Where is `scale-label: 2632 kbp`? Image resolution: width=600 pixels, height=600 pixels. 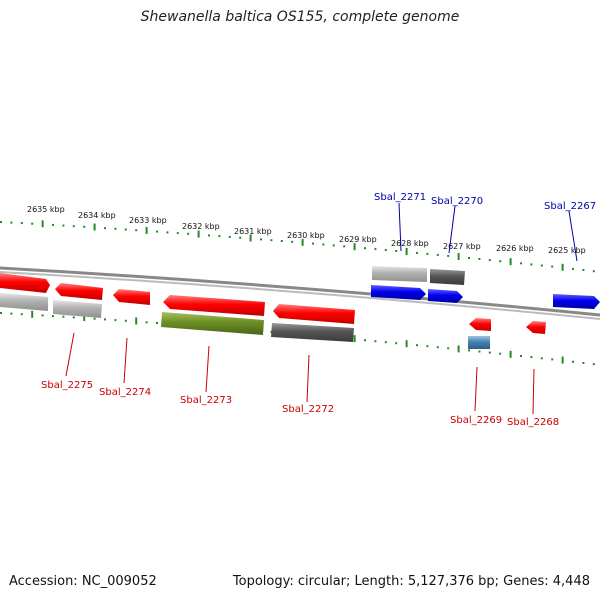 scale-label: 2632 kbp is located at coordinates (201, 226).